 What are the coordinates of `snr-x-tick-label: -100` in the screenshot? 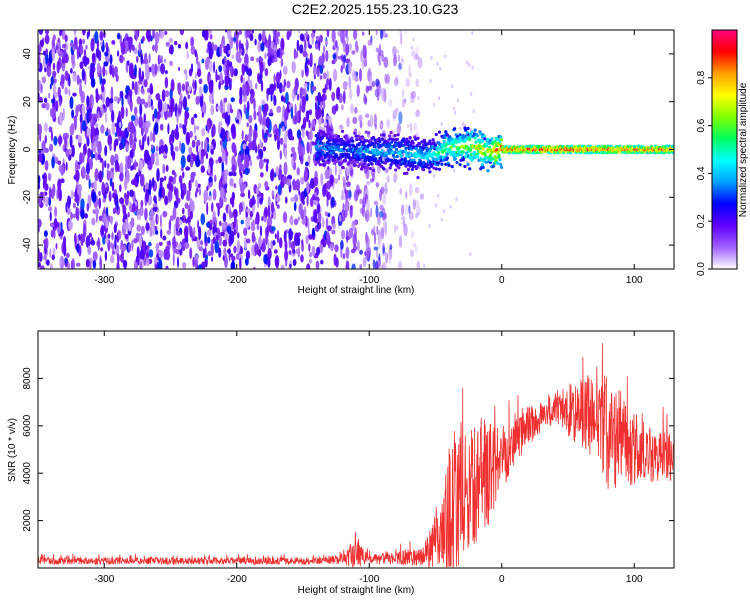 It's located at (369, 579).